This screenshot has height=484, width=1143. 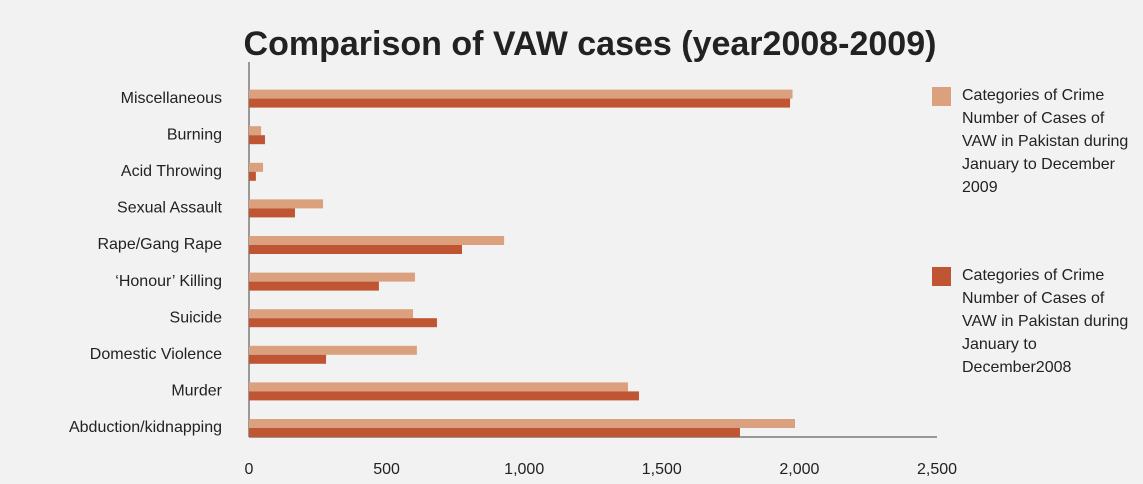 What do you see at coordinates (196, 391) in the screenshot?
I see `y-tick-label: Murder` at bounding box center [196, 391].